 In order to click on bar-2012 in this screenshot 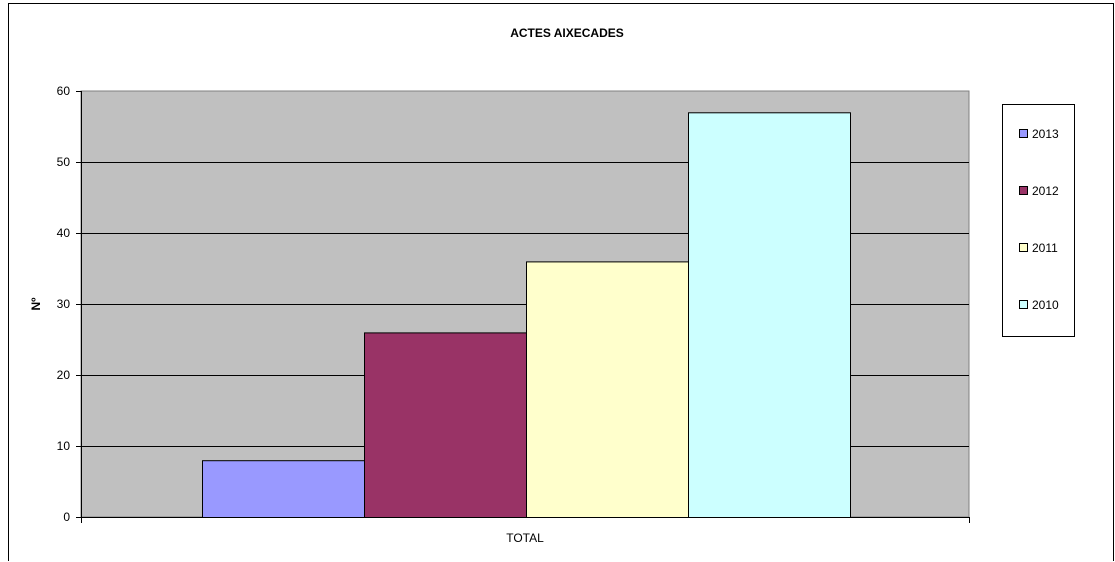, I will do `click(445, 425)`.